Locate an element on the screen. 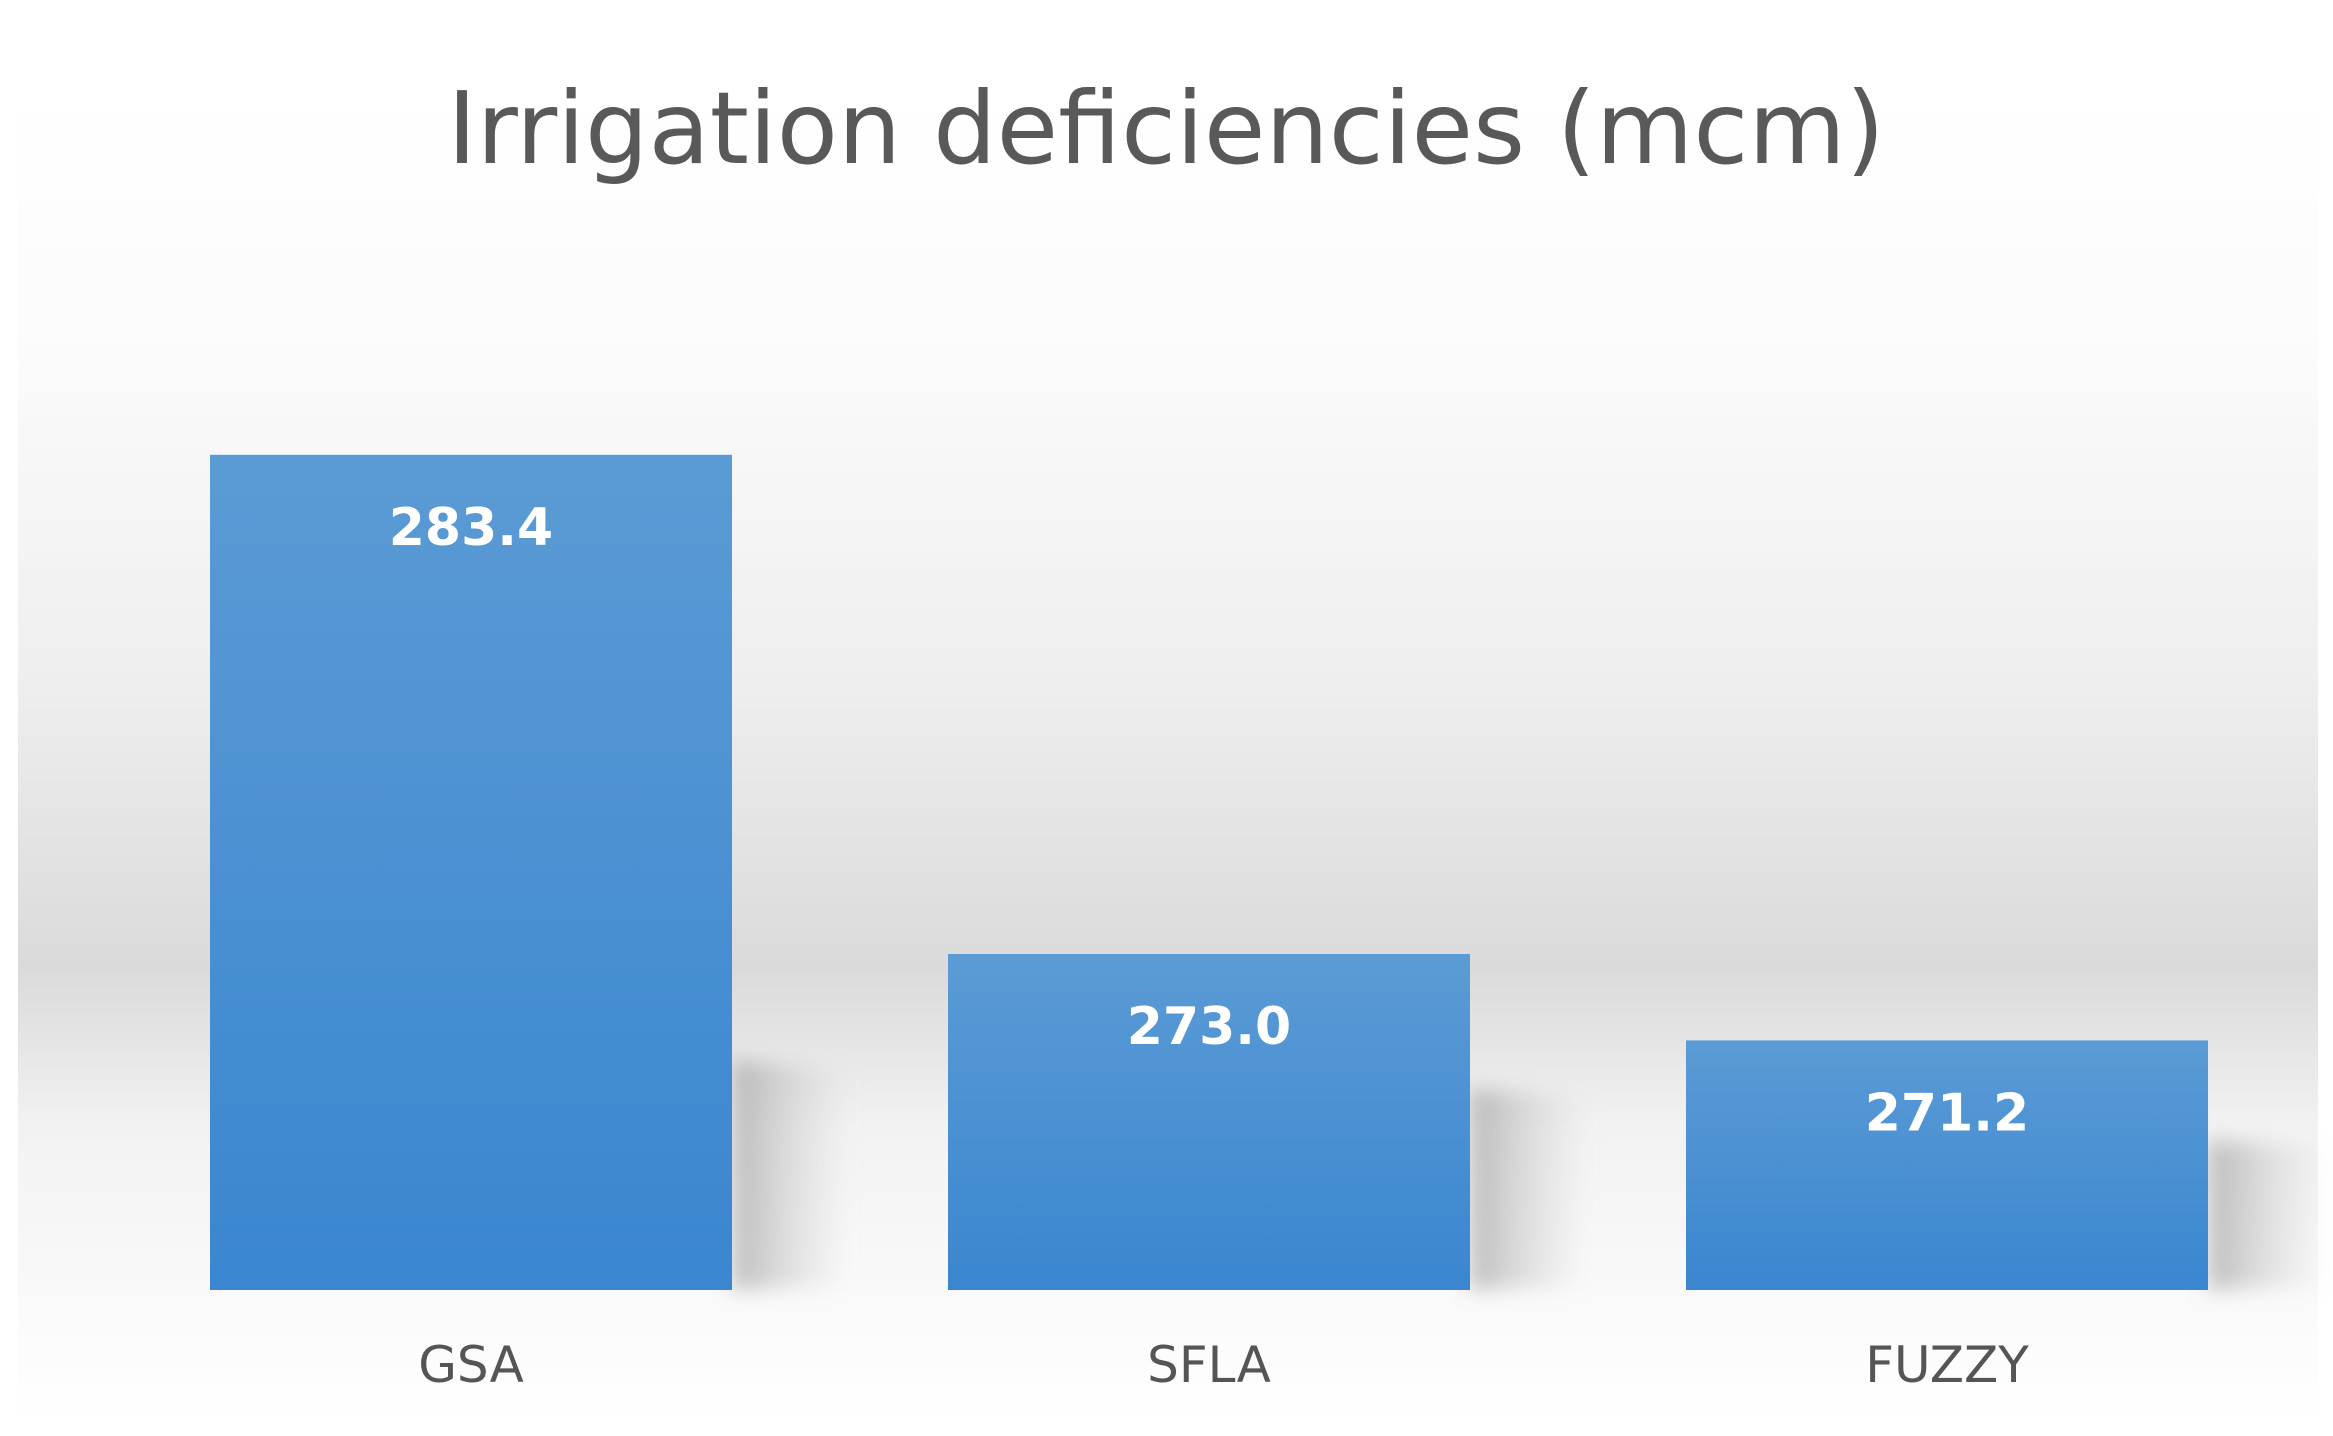 The height and width of the screenshot is (1436, 2333). bar-sfla is located at coordinates (1209, 1122).